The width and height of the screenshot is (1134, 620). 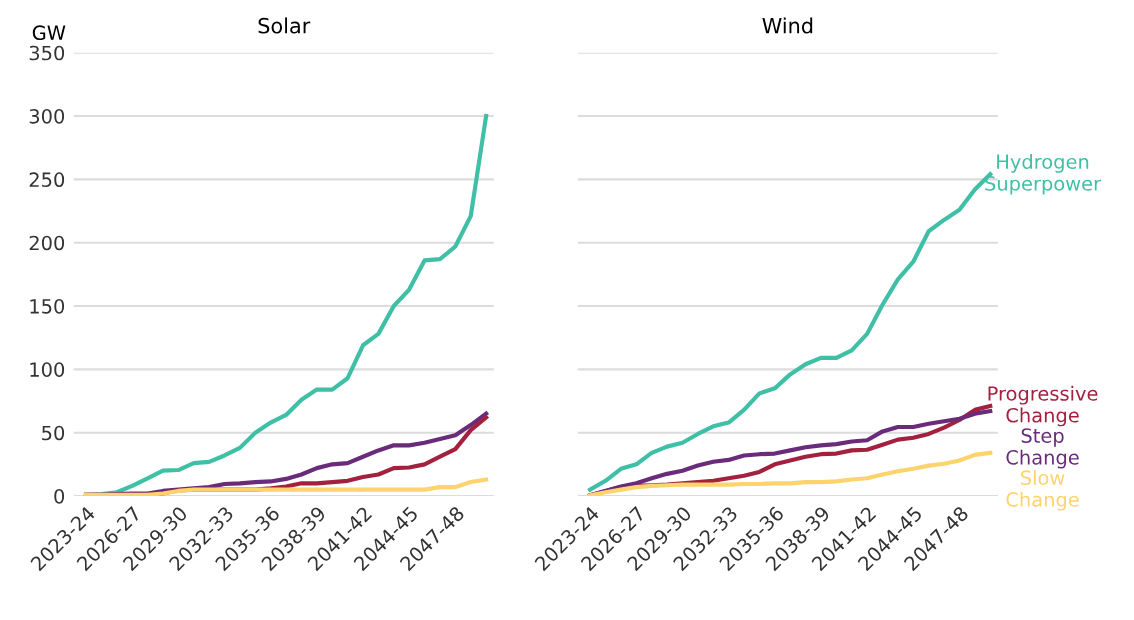 What do you see at coordinates (284, 25) in the screenshot?
I see `chart-title: Solar` at bounding box center [284, 25].